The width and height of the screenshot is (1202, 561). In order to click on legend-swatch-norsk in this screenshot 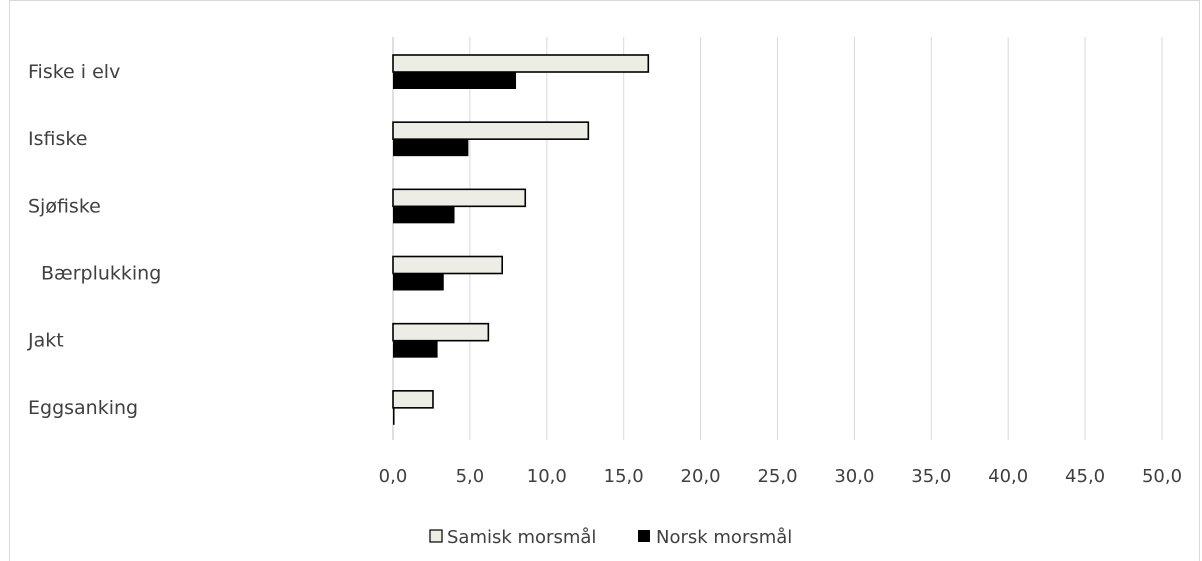, I will do `click(644, 536)`.